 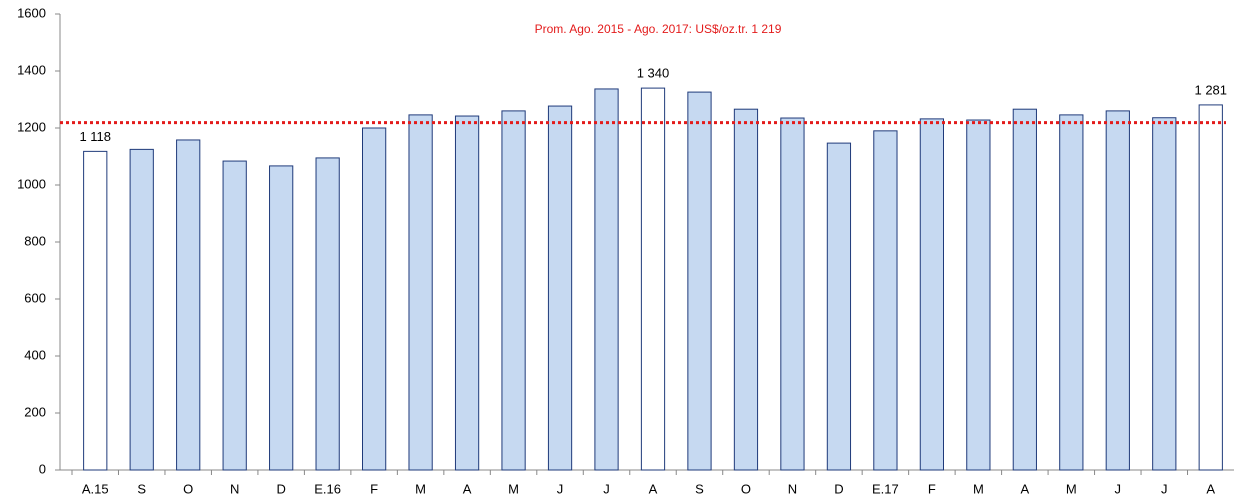 What do you see at coordinates (35, 297) in the screenshot?
I see `y-tick-label: 600` at bounding box center [35, 297].